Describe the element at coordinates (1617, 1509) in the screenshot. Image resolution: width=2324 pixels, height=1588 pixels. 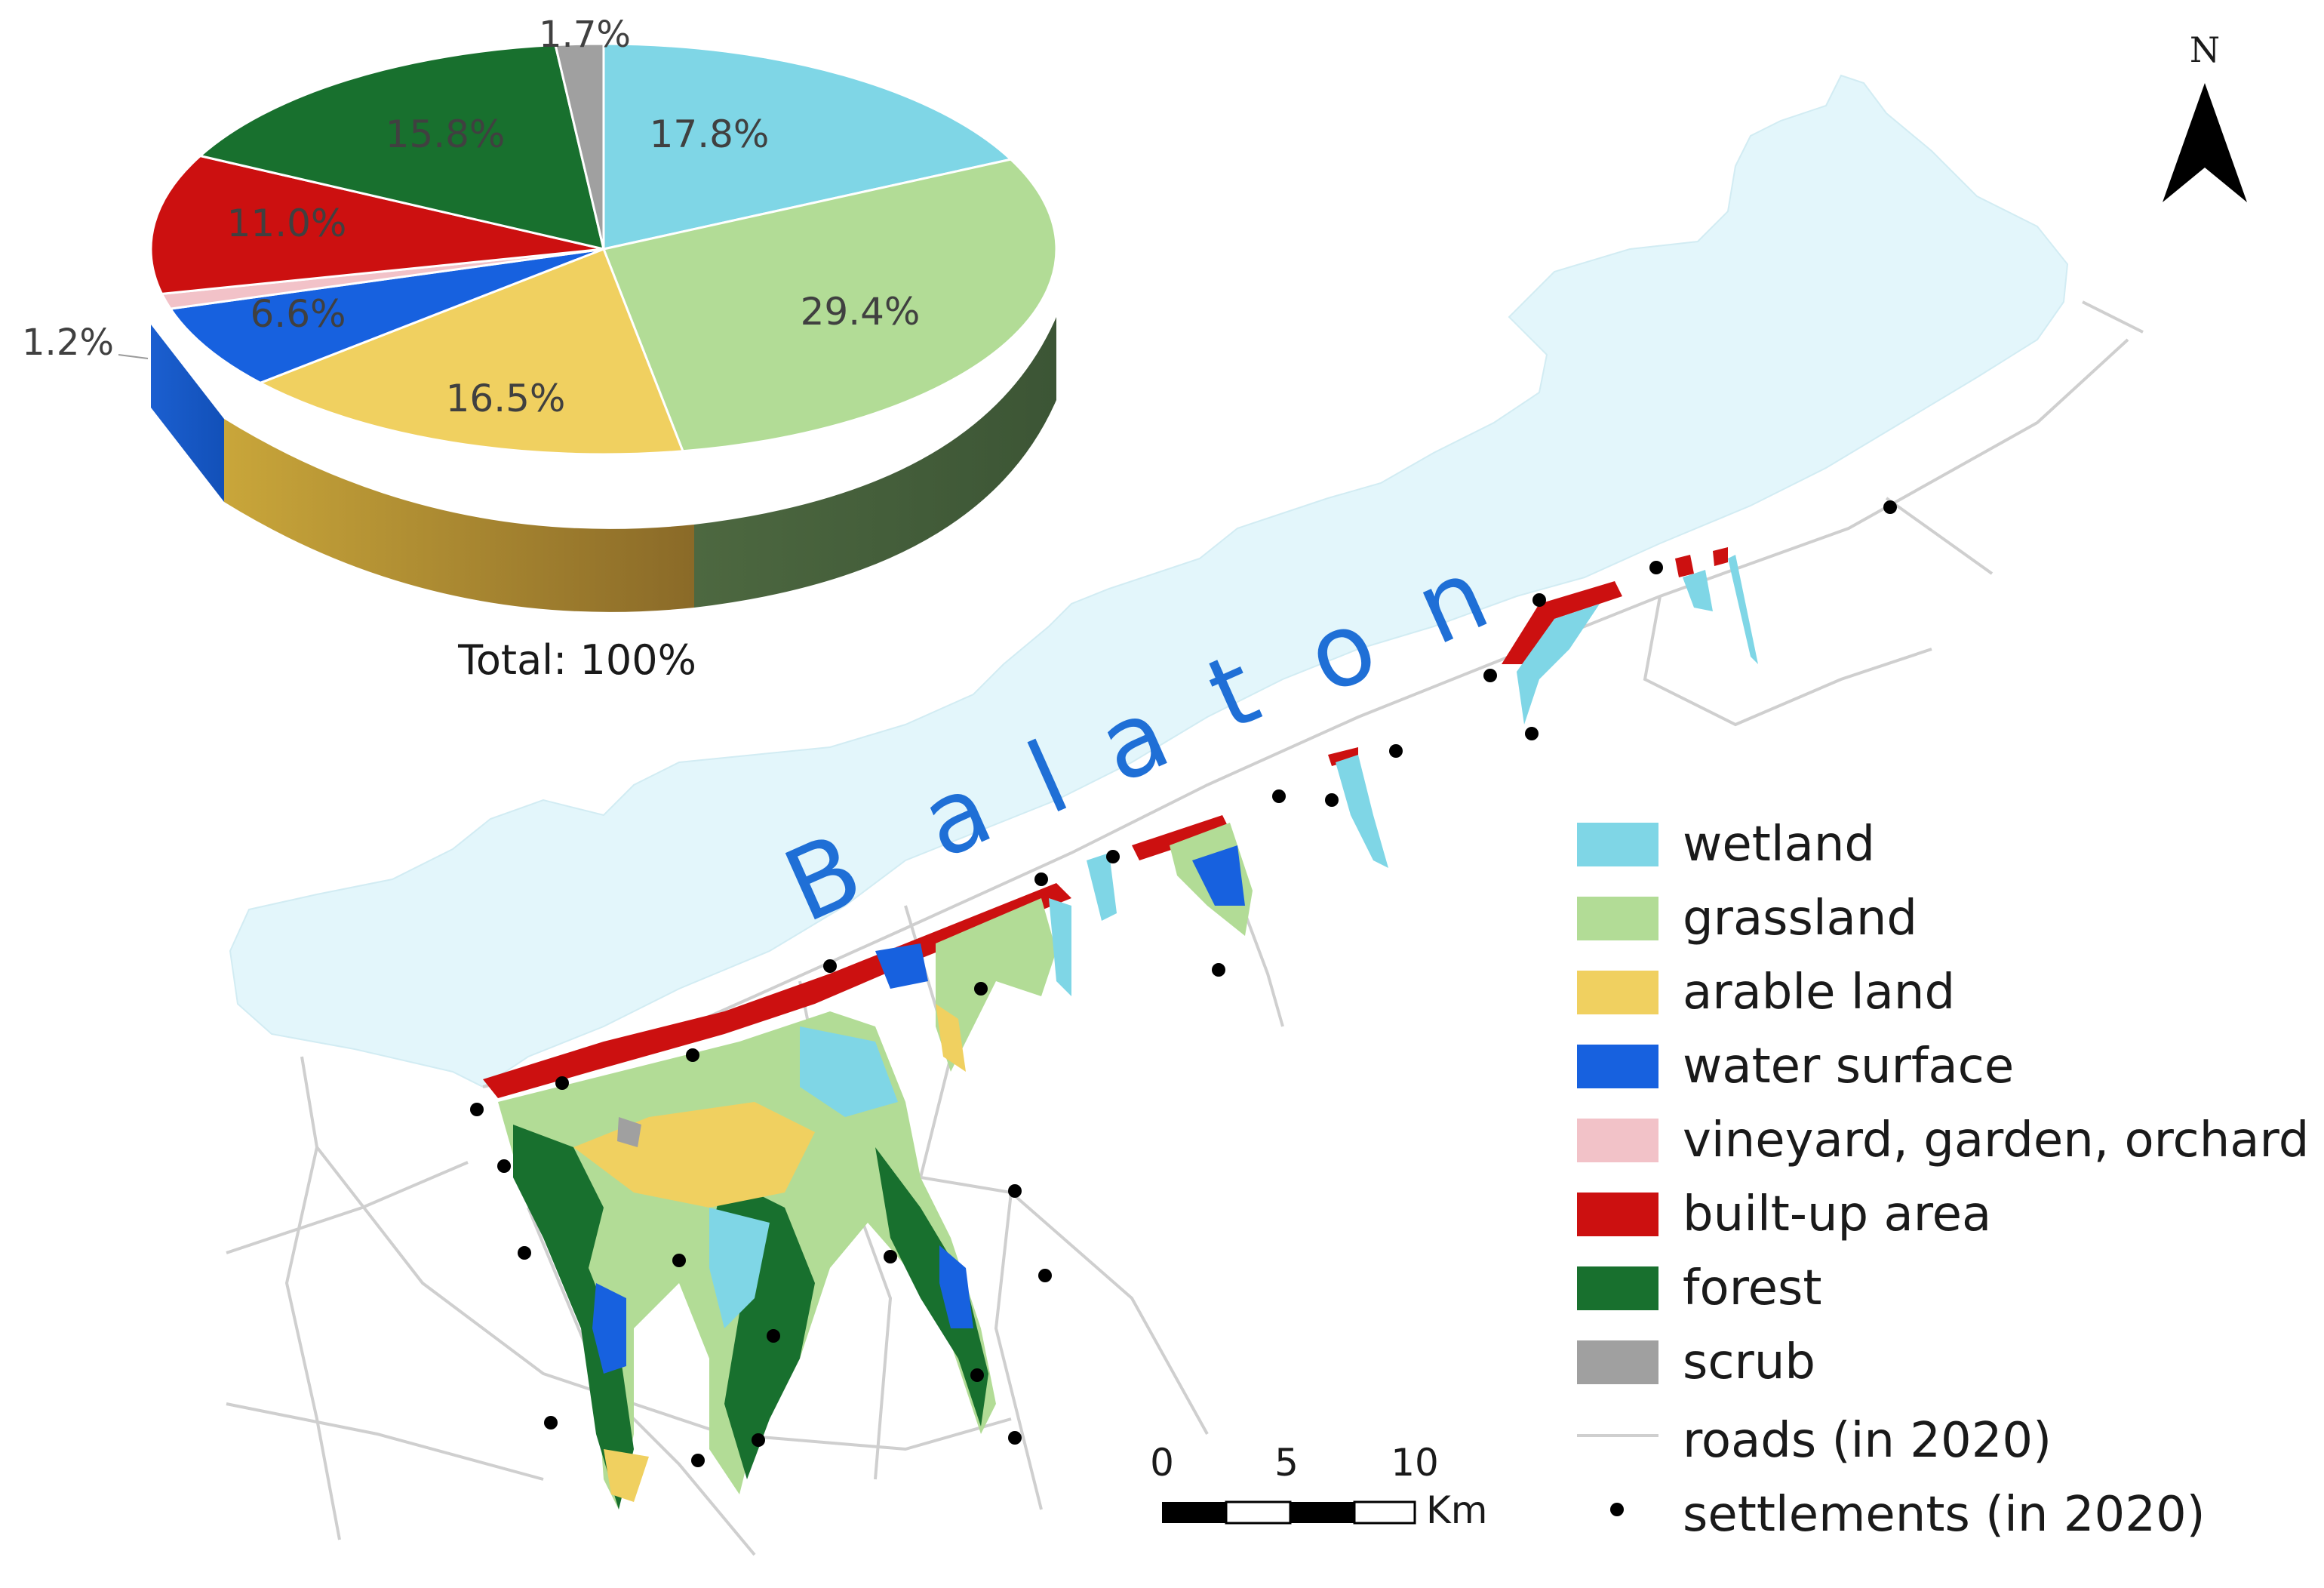
I see `legend-swatch-settlements` at that location.